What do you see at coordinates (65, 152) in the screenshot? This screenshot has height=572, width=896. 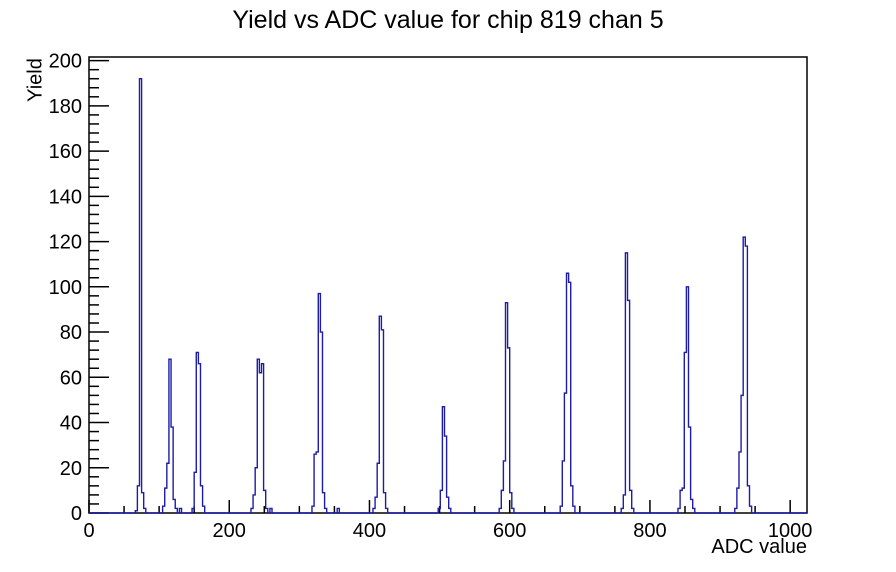 I see `y-tick-label: 160` at bounding box center [65, 152].